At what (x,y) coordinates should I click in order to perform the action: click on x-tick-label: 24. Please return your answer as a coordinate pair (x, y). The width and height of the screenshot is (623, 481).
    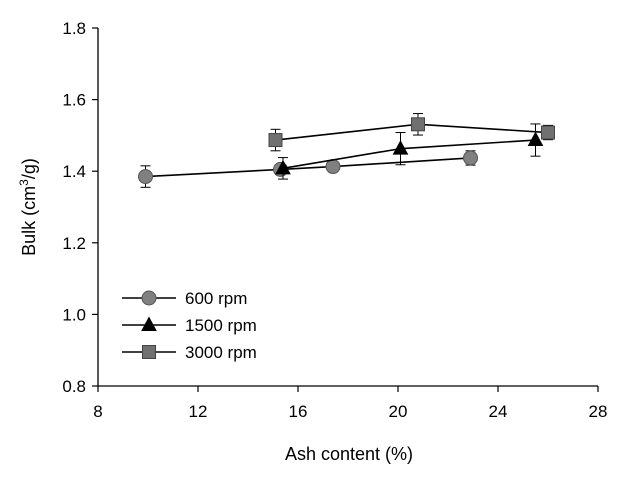
    Looking at the image, I should click on (498, 411).